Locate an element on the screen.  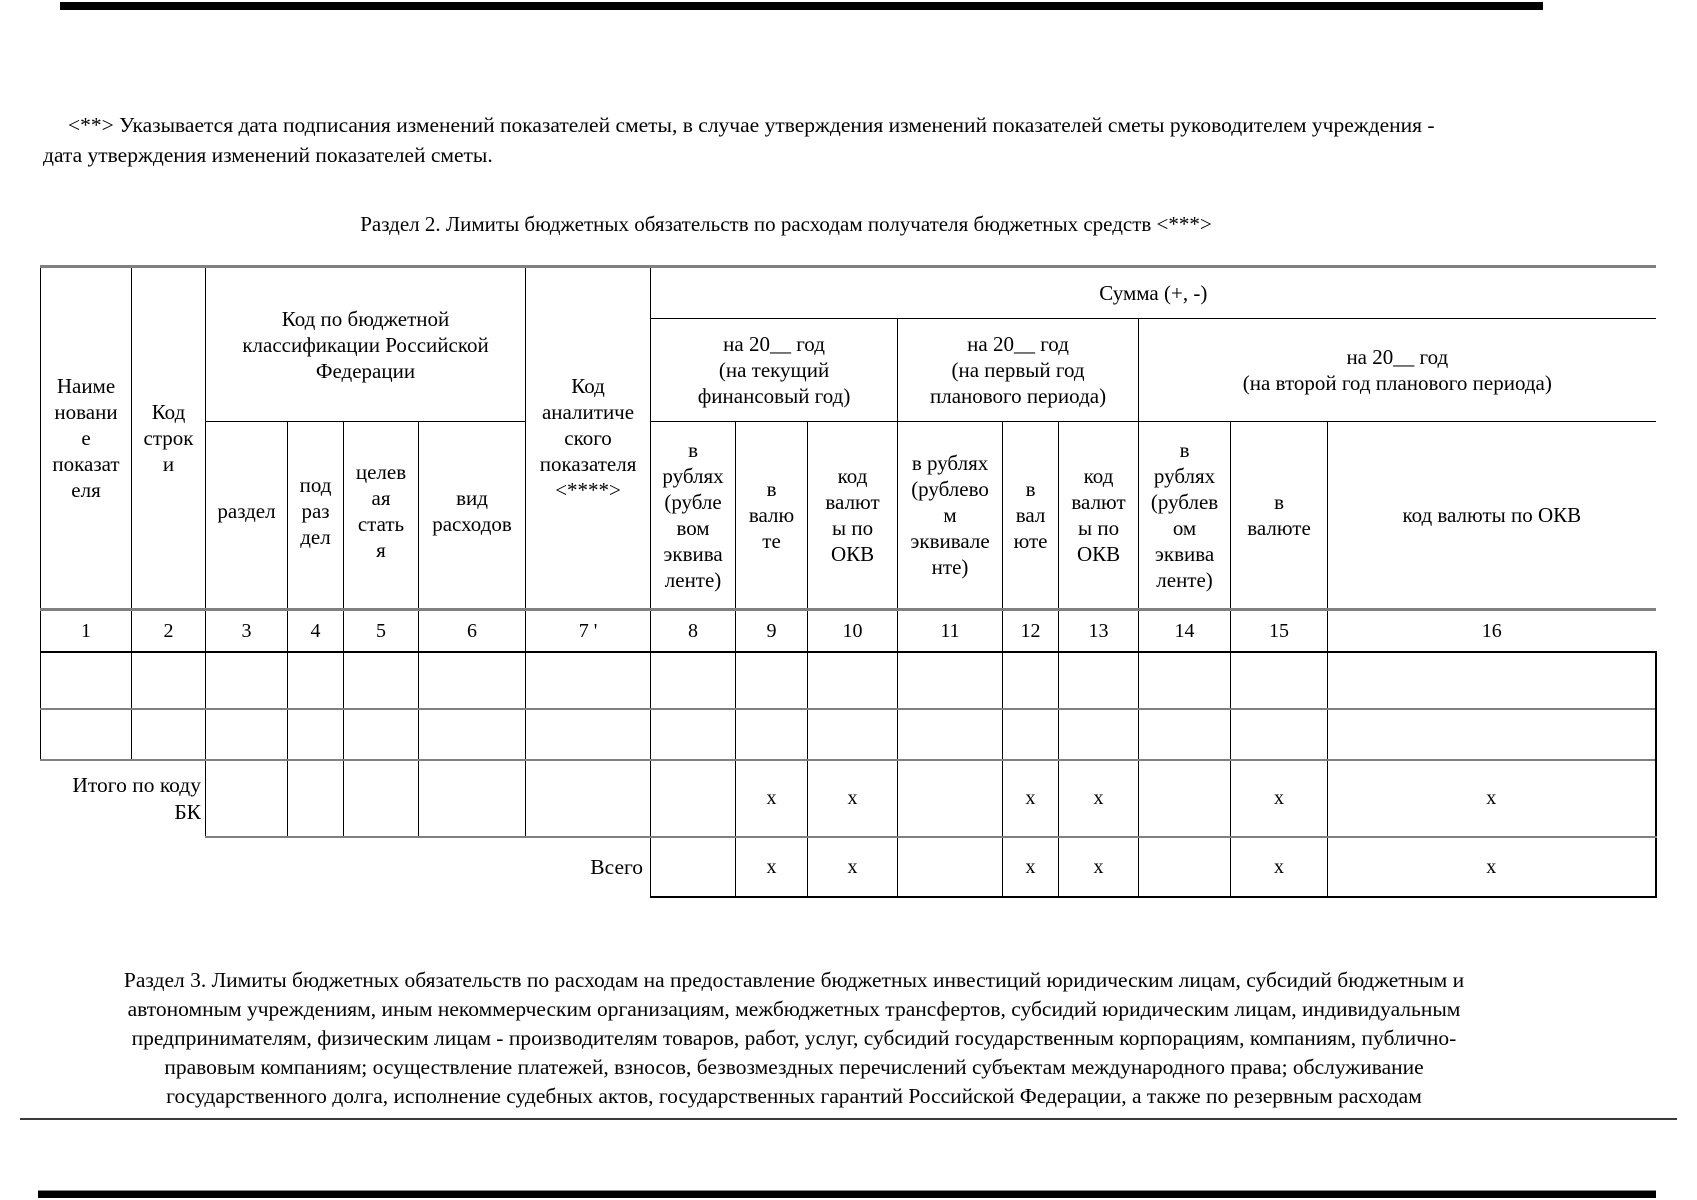
bottom-divider is located at coordinates (847, 1194).